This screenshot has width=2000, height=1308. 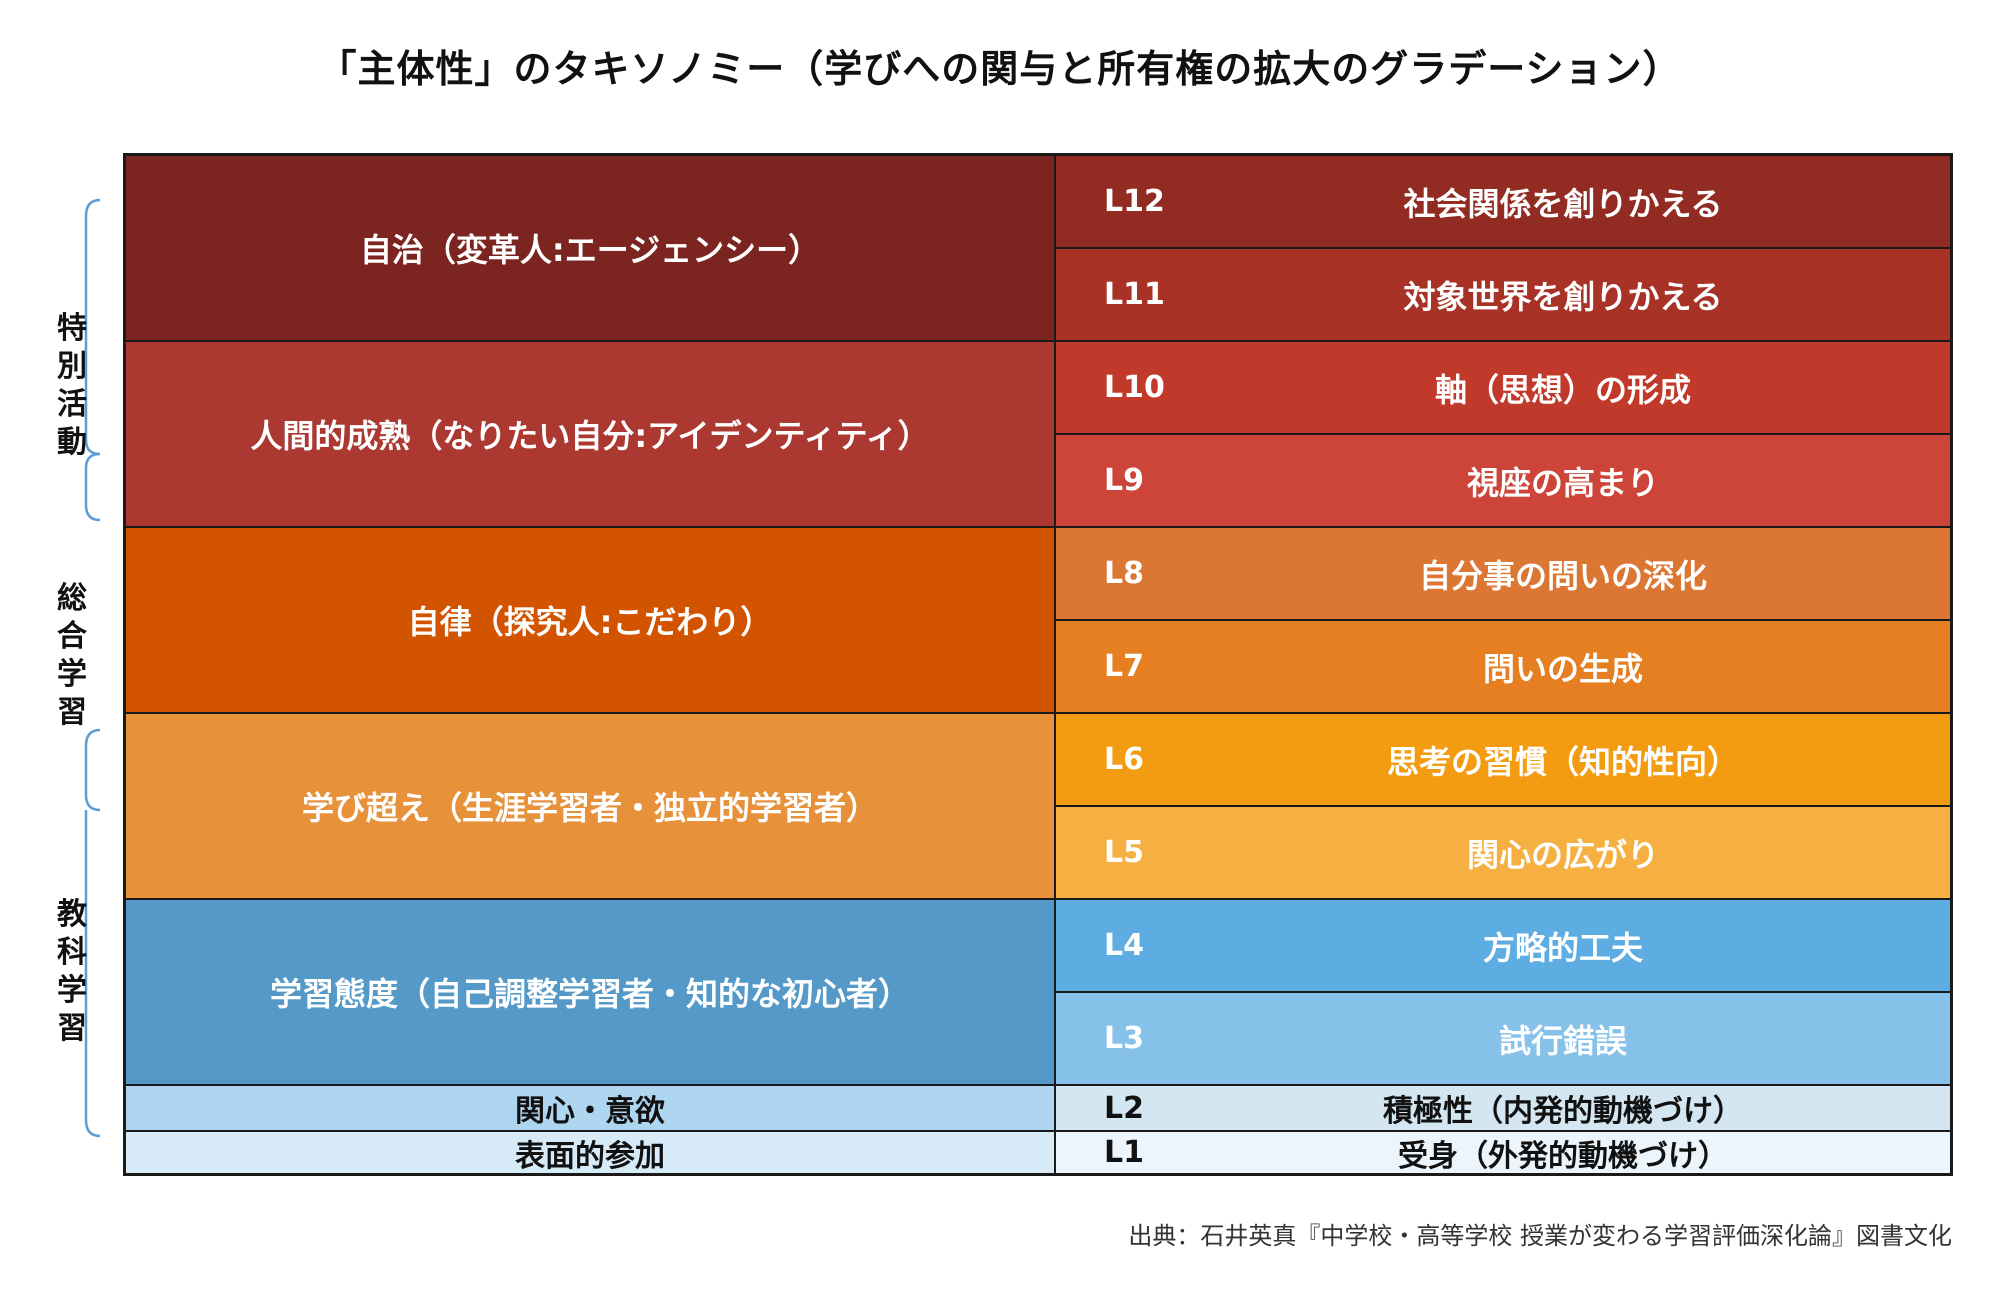 I want to click on group-label: 自律（探究人:こだわり）, so click(x=590, y=622).